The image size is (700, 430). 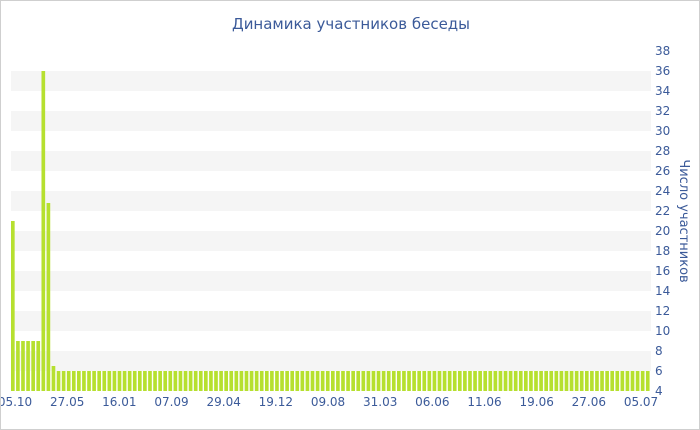 What do you see at coordinates (662, 311) in the screenshot?
I see `y-tick-label: 12` at bounding box center [662, 311].